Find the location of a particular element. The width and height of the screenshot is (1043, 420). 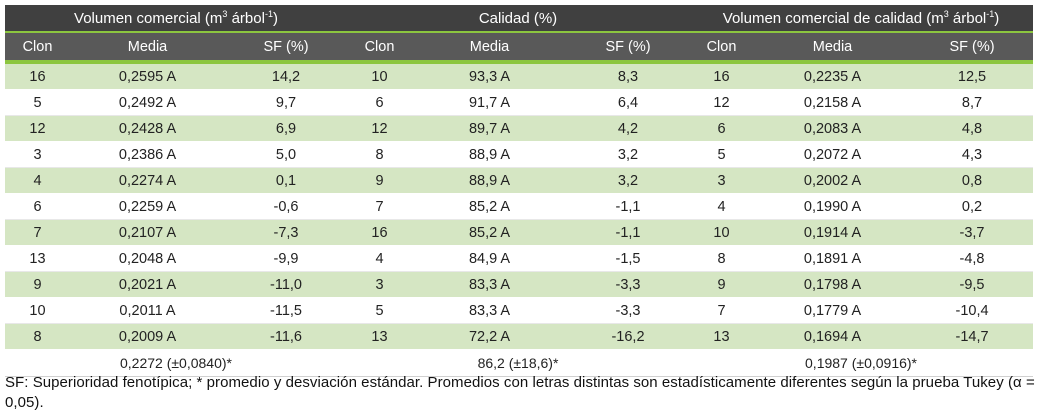

sf-cell: -11,5 is located at coordinates (286, 310).